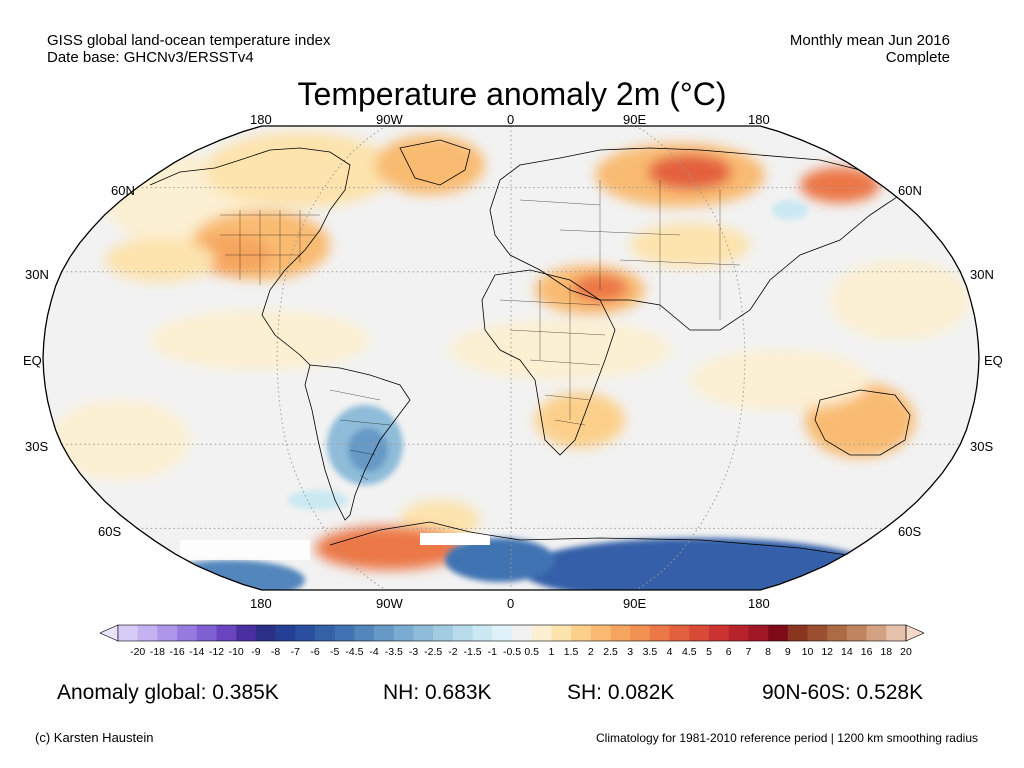 The image size is (1024, 768). I want to click on stat-sh: SH: 0.082K, so click(621, 692).